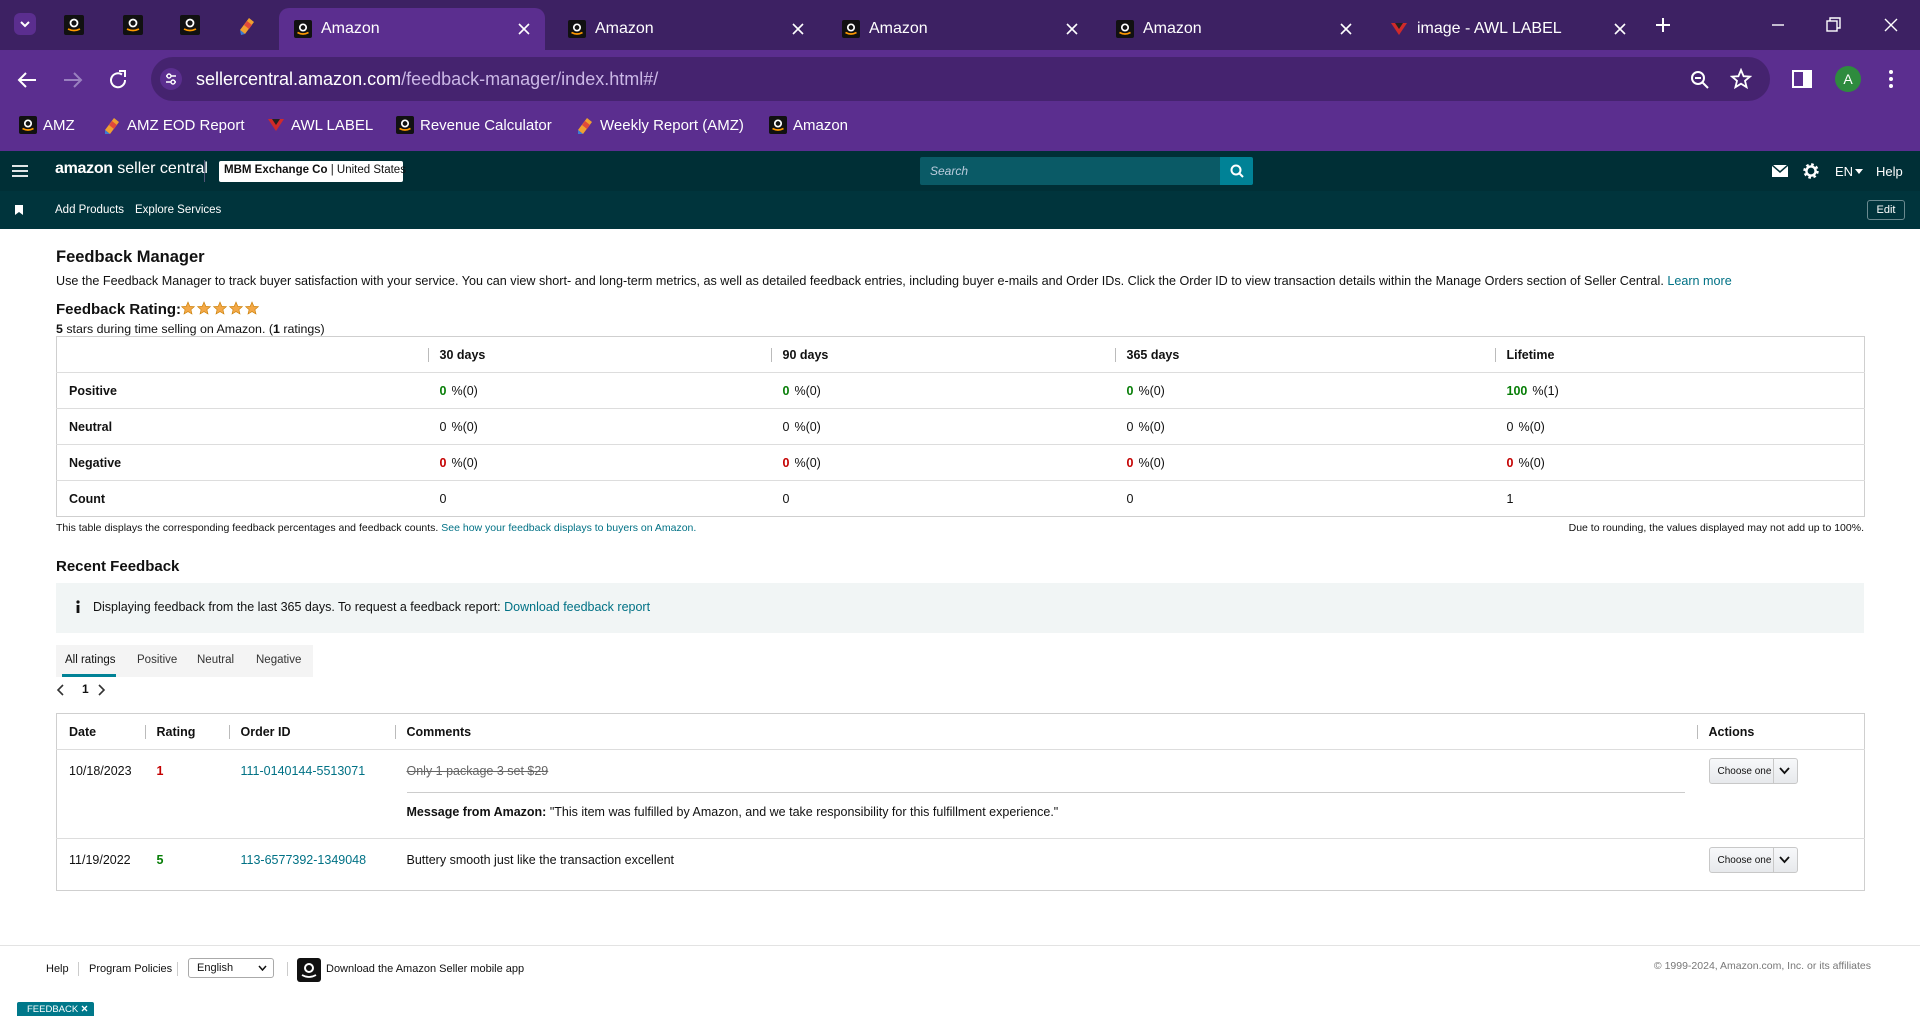 The image size is (1920, 1016). Describe the element at coordinates (672, 125) in the screenshot. I see `bookmark: Weekly Report (AMZ)` at that location.